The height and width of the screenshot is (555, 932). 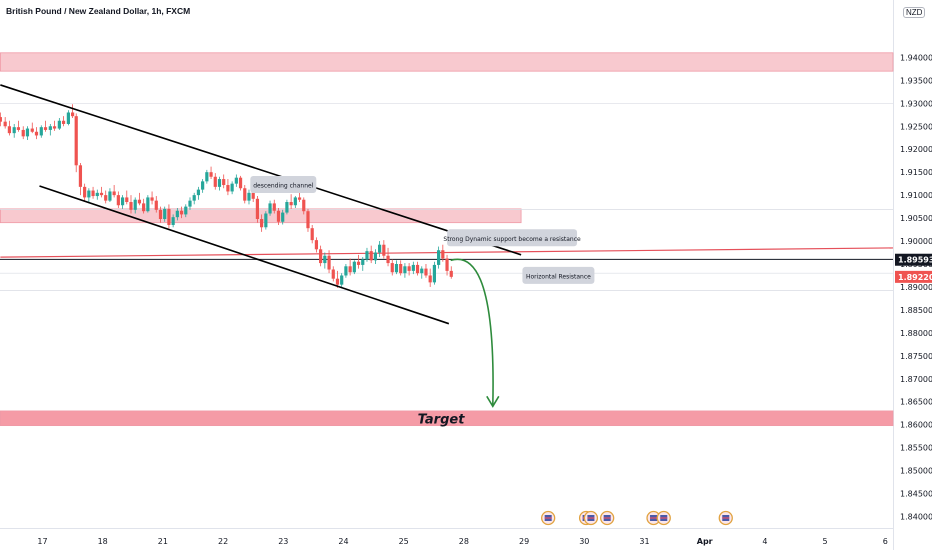 What do you see at coordinates (42, 541) in the screenshot?
I see `x-tick-label: 17` at bounding box center [42, 541].